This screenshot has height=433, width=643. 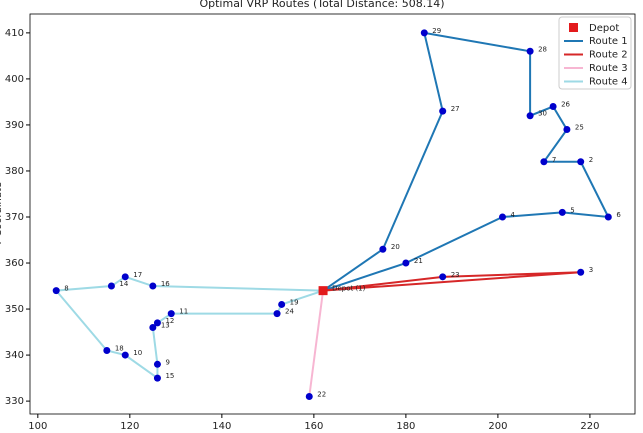 What do you see at coordinates (169, 321) in the screenshot?
I see `node-label: 12` at bounding box center [169, 321].